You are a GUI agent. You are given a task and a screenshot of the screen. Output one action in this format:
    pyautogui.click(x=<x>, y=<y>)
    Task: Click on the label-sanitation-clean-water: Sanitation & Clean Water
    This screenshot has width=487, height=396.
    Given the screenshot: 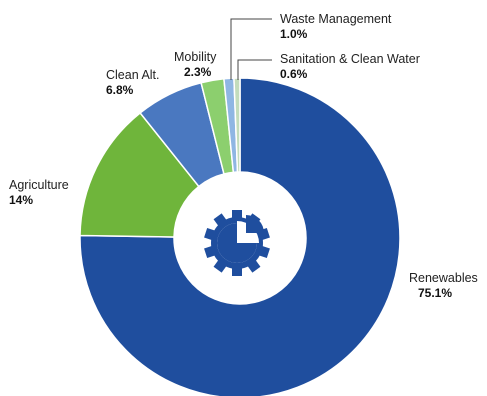 What is the action you would take?
    pyautogui.click(x=350, y=59)
    